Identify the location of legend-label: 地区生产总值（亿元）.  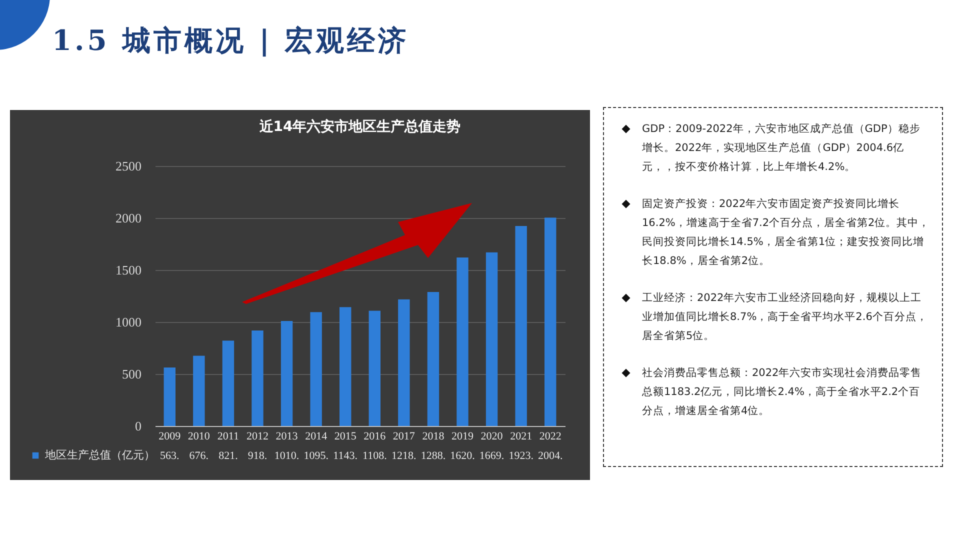
(99, 455).